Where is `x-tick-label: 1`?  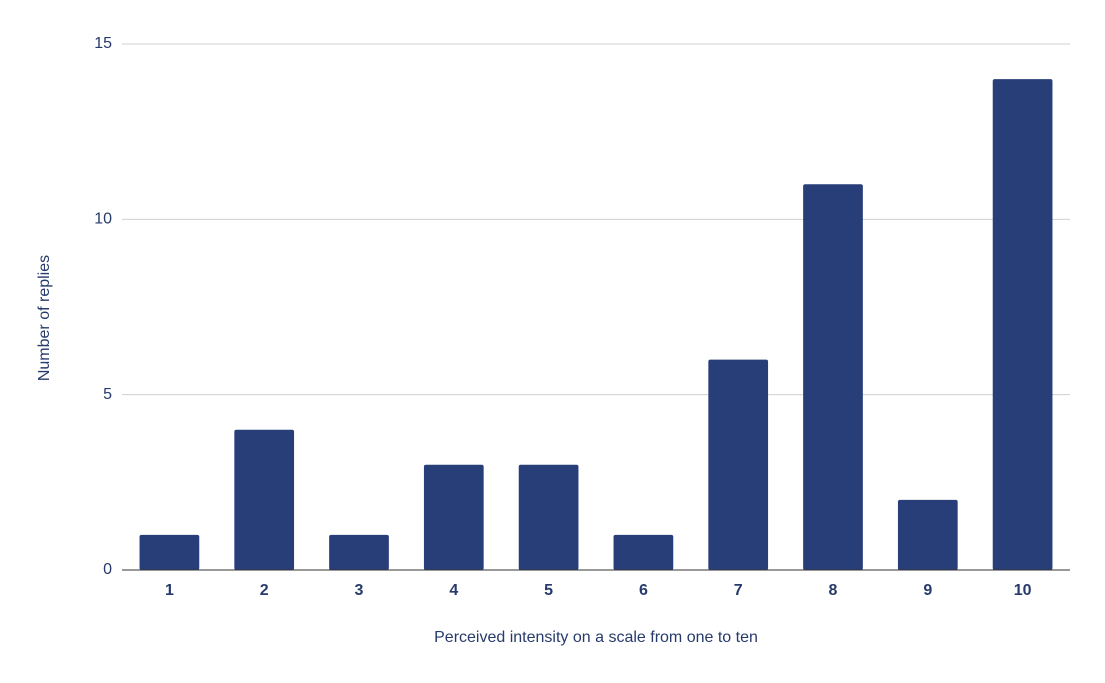 x-tick-label: 1 is located at coordinates (169, 590).